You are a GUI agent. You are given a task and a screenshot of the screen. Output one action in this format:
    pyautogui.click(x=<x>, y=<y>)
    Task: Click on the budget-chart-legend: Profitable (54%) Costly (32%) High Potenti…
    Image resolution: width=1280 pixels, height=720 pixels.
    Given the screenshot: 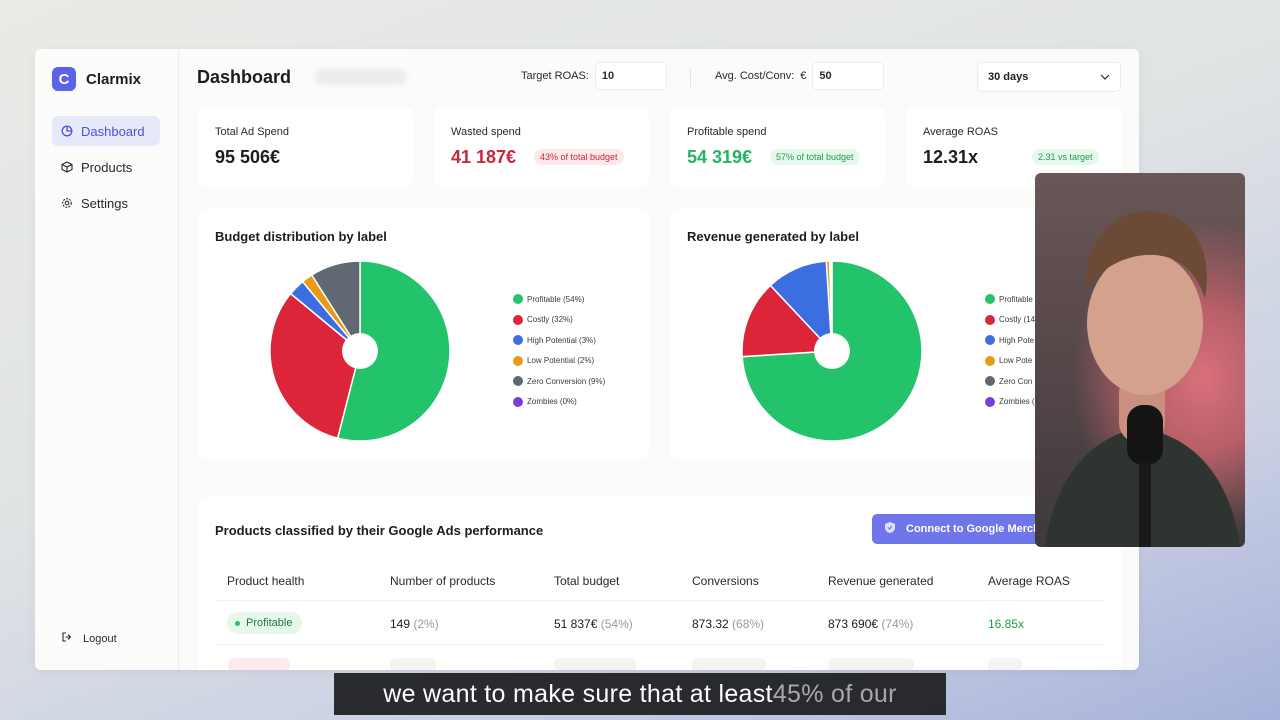 What is the action you would take?
    pyautogui.click(x=559, y=350)
    